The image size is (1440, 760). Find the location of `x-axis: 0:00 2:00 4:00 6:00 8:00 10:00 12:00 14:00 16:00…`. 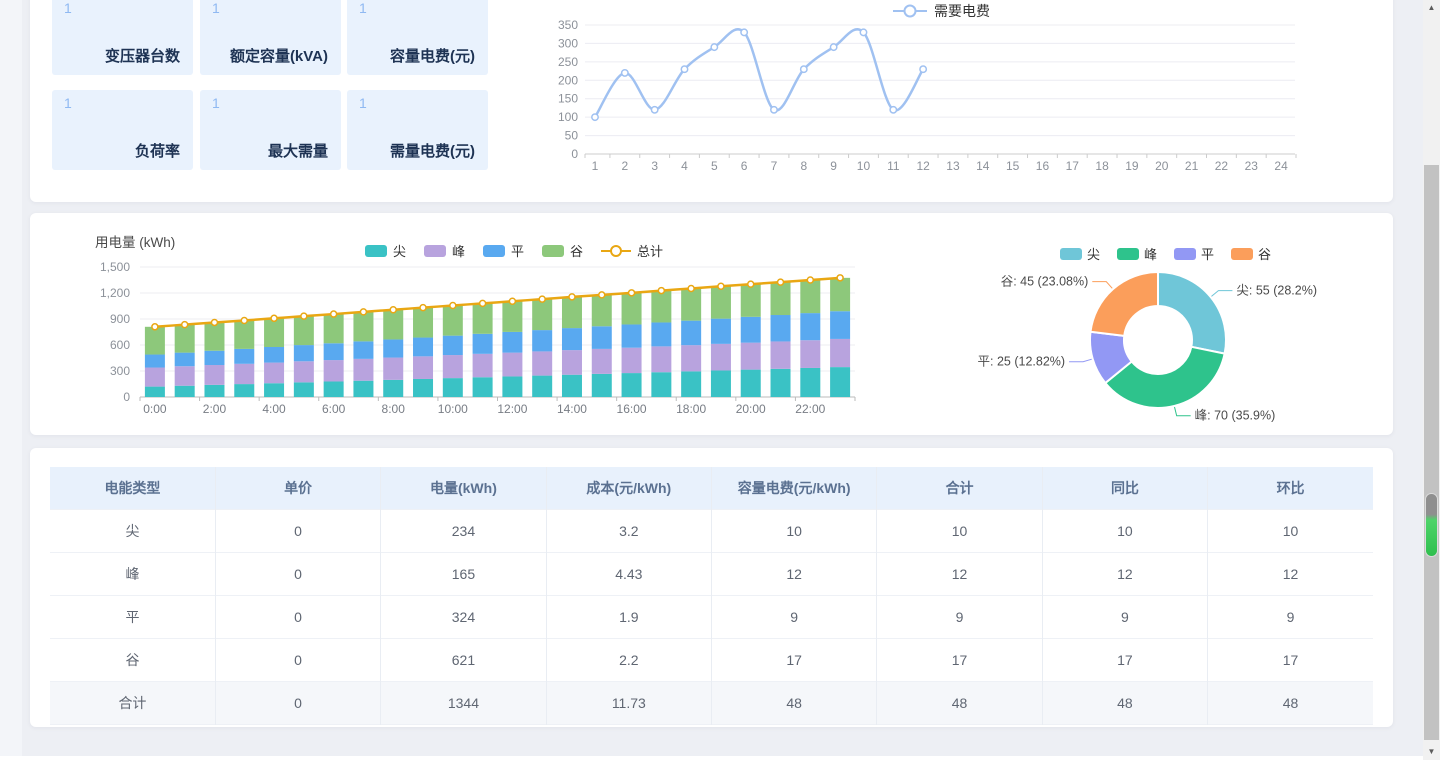

x-axis: 0:00 2:00 4:00 6:00 8:00 10:00 12:00 14:00 16:00… is located at coordinates (497, 406).